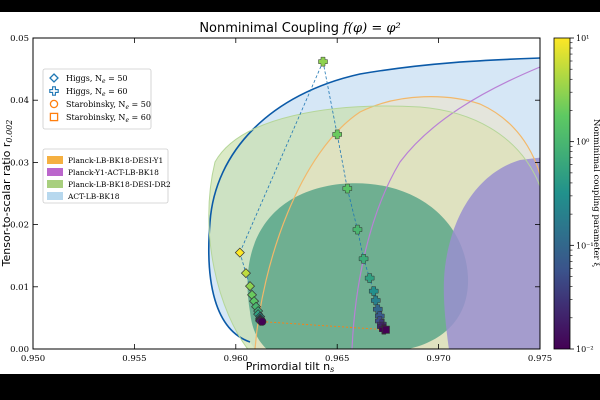 This screenshot has height=400, width=600. I want to click on y-tick-label: 0.03, so click(19, 163).